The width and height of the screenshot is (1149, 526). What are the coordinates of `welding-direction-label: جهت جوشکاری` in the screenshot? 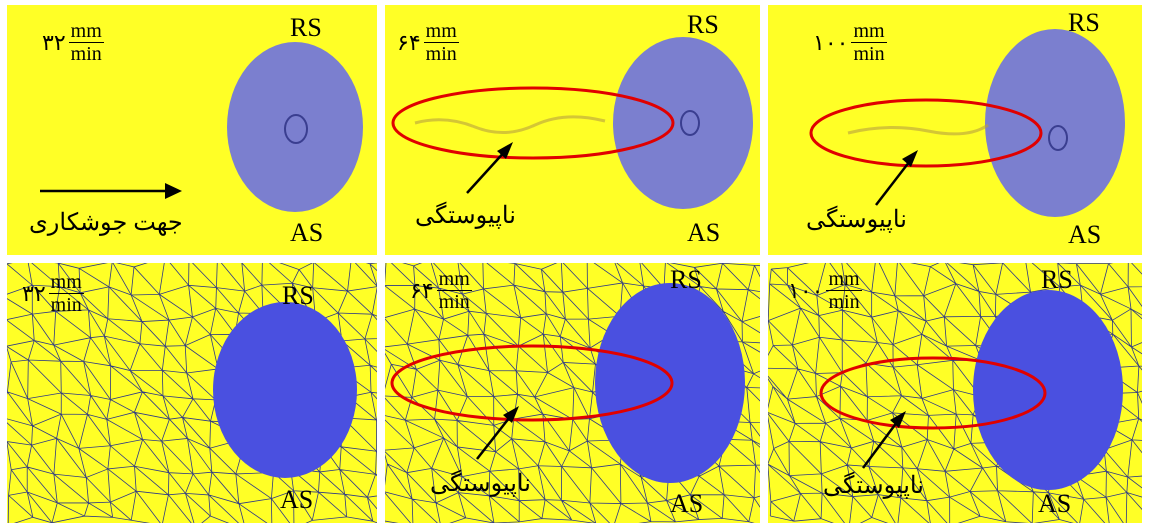 It's located at (106, 223).